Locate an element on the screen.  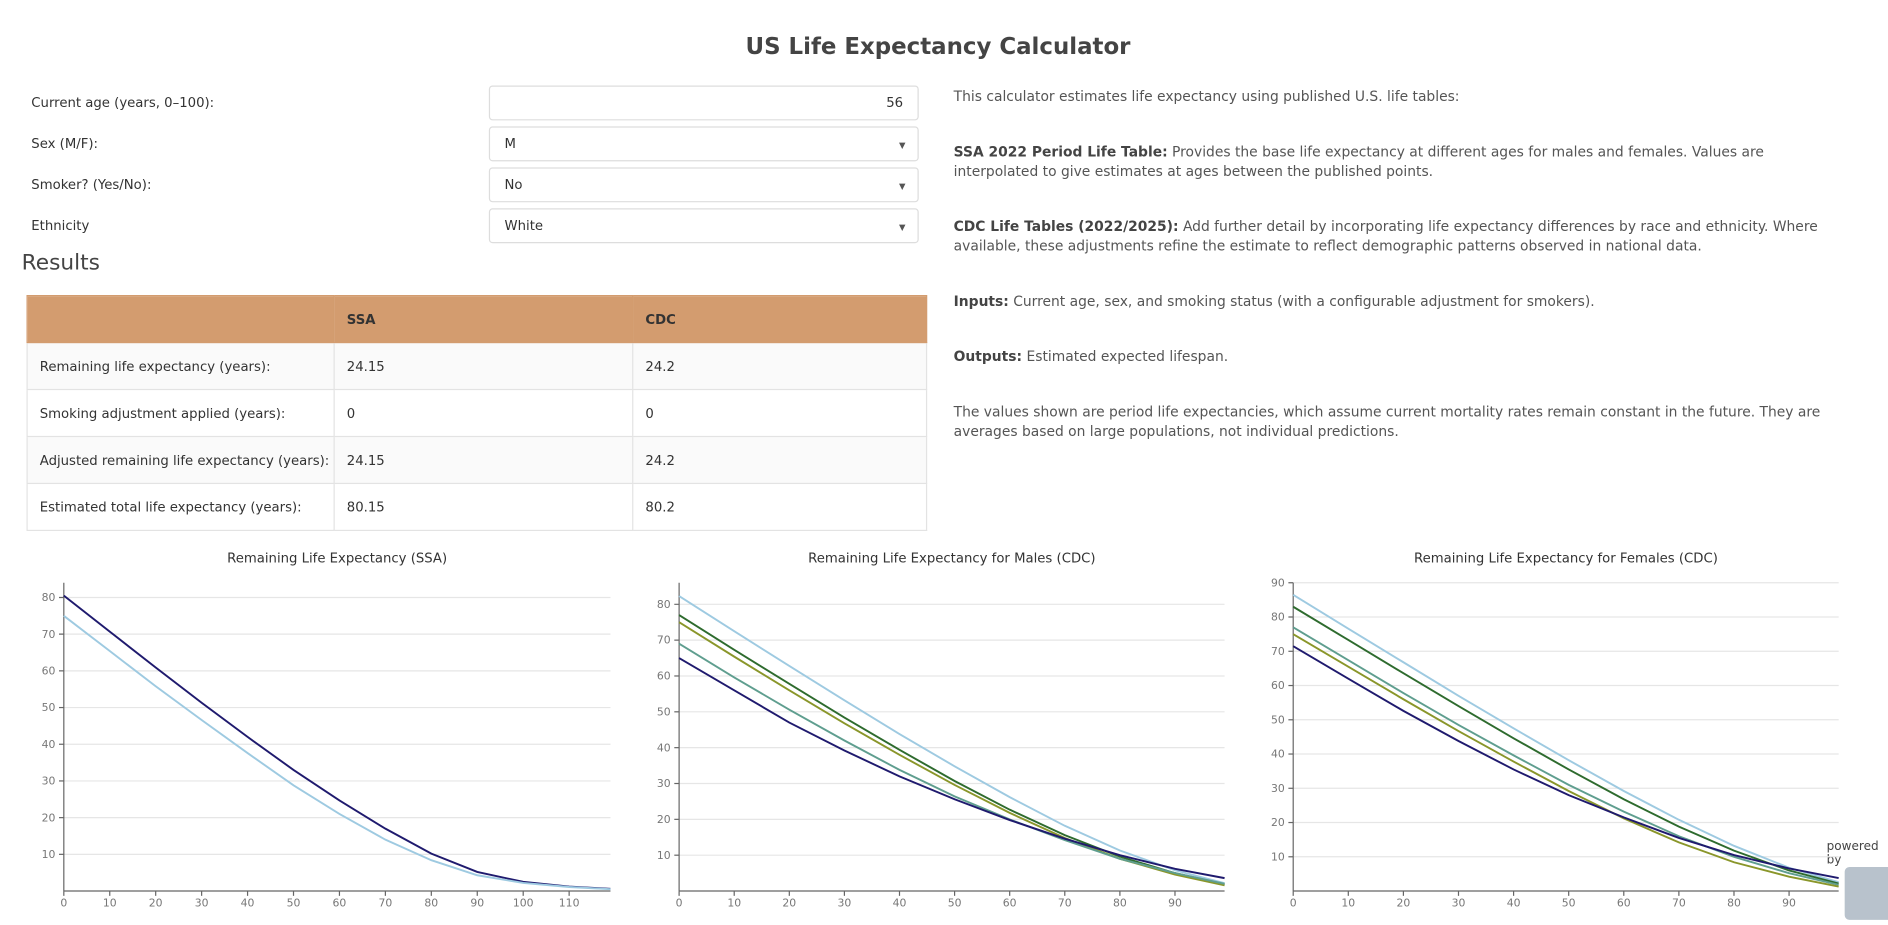
field-label: Current age (years, 0–100): is located at coordinates (123, 103).